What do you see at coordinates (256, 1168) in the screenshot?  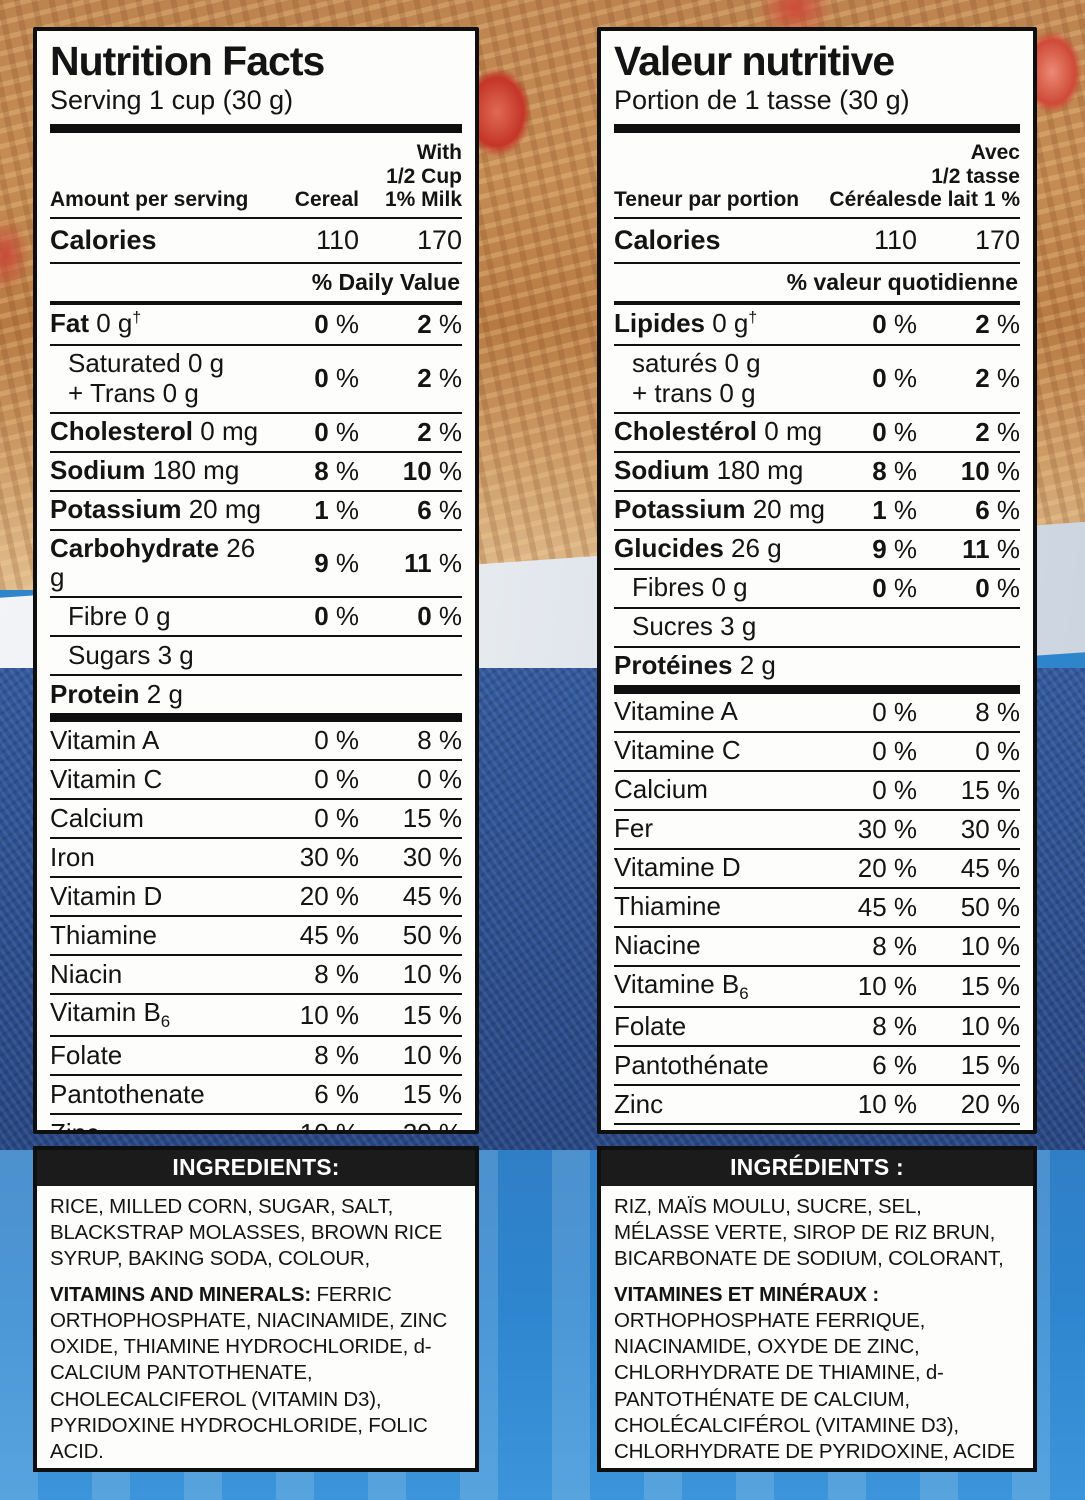 I see `ingredients-header: INGREDIENTS:` at bounding box center [256, 1168].